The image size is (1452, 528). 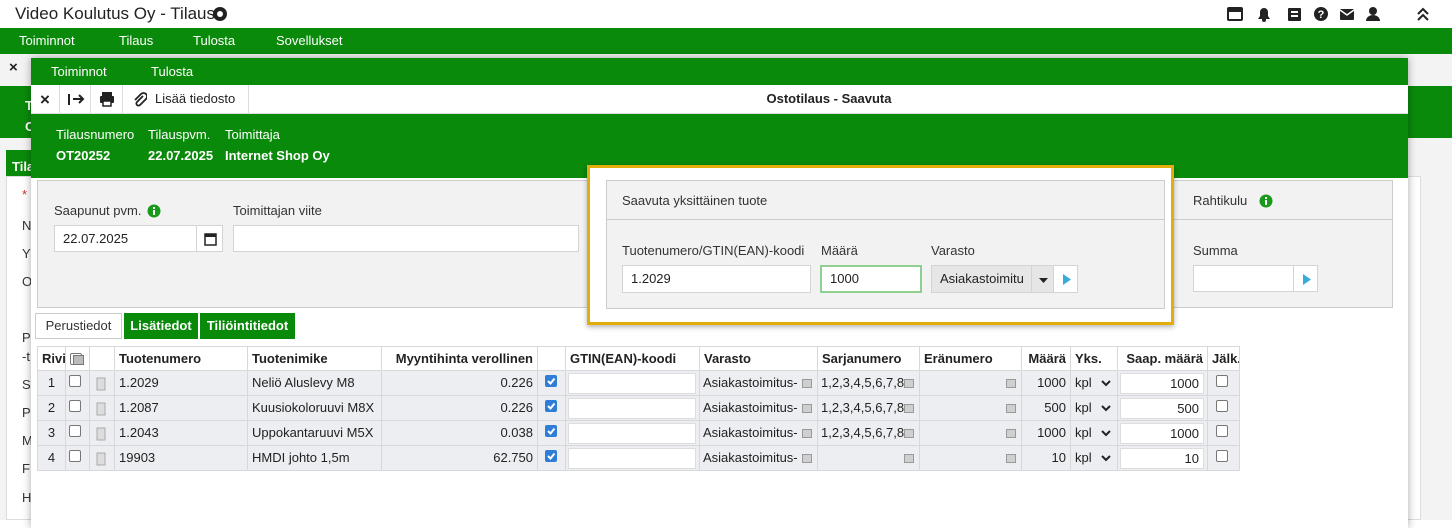 What do you see at coordinates (1423, 14) in the screenshot?
I see `collapse-icon` at bounding box center [1423, 14].